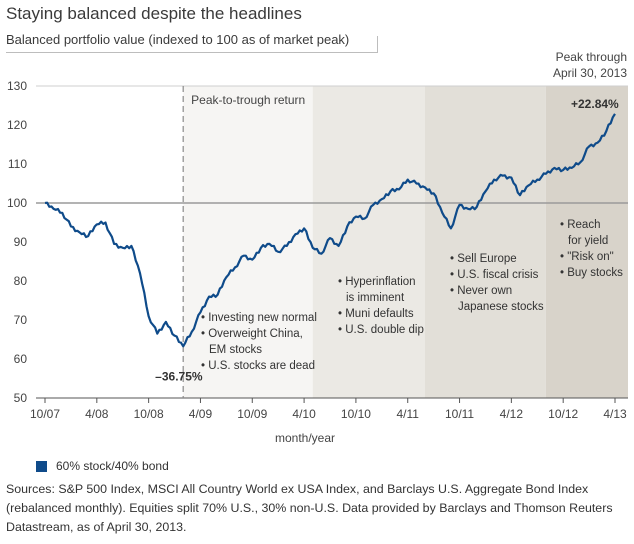  I want to click on band-note-line: • Hyperinflation, so click(377, 282).